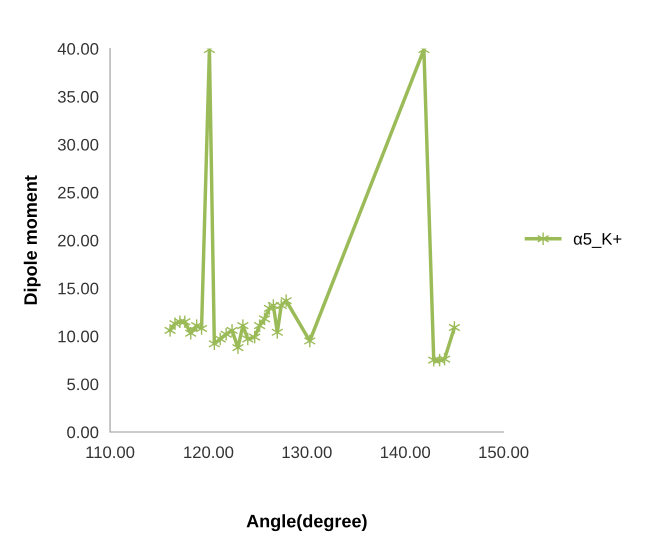 This screenshot has width=667, height=540. What do you see at coordinates (209, 452) in the screenshot?
I see `x-tick-label: 120.00` at bounding box center [209, 452].